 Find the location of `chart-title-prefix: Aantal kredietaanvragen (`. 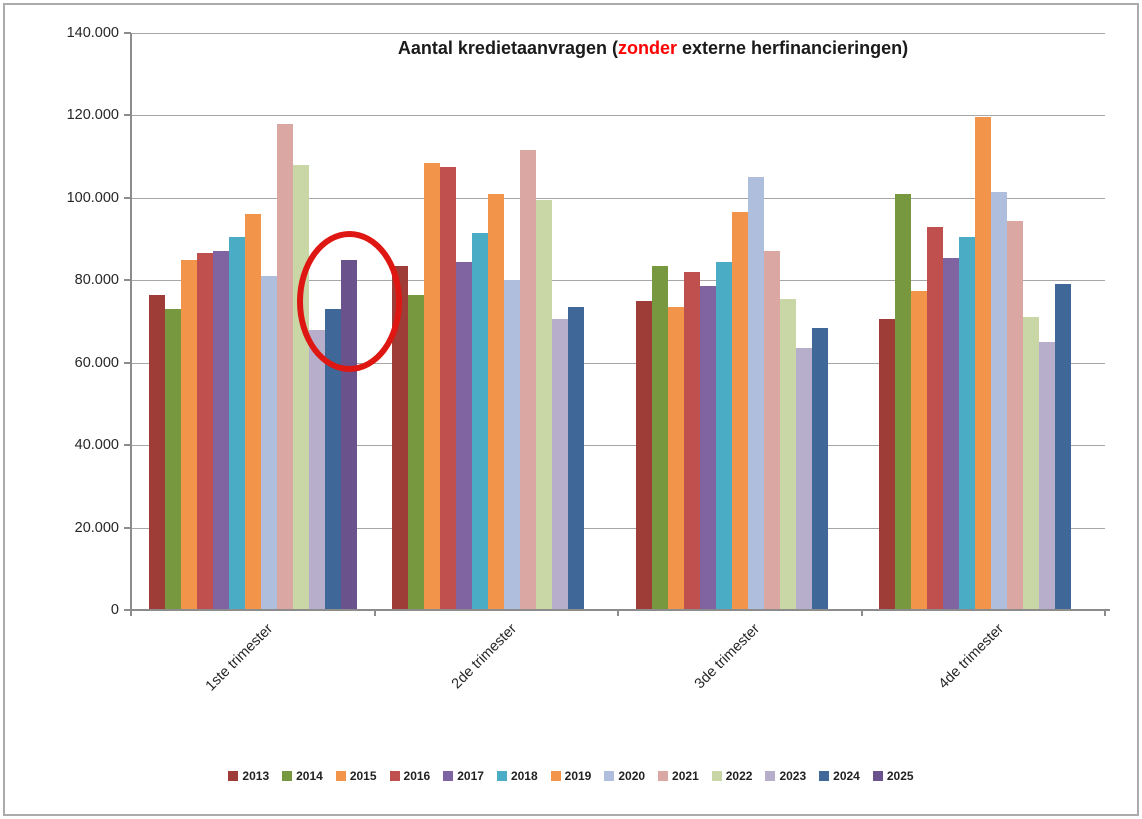

chart-title-prefix: Aantal kredietaanvragen ( is located at coordinates (507, 48).